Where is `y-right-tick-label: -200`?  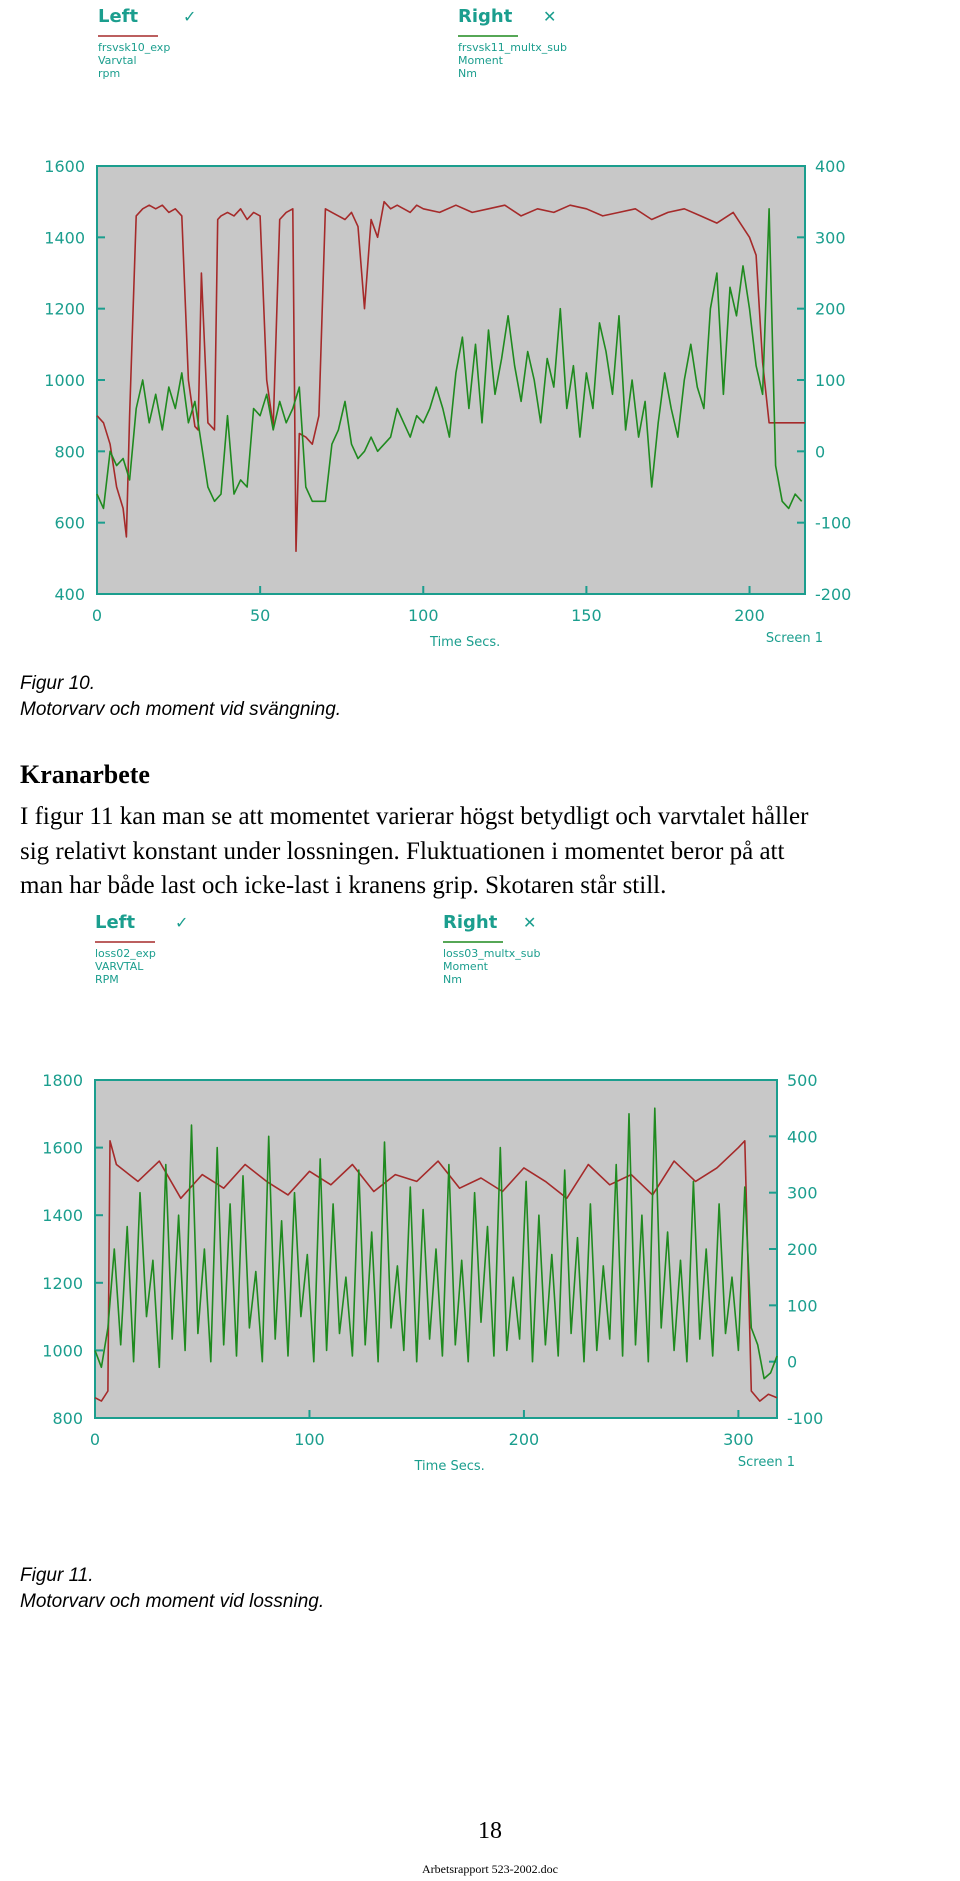 y-right-tick-label: -200 is located at coordinates (833, 594).